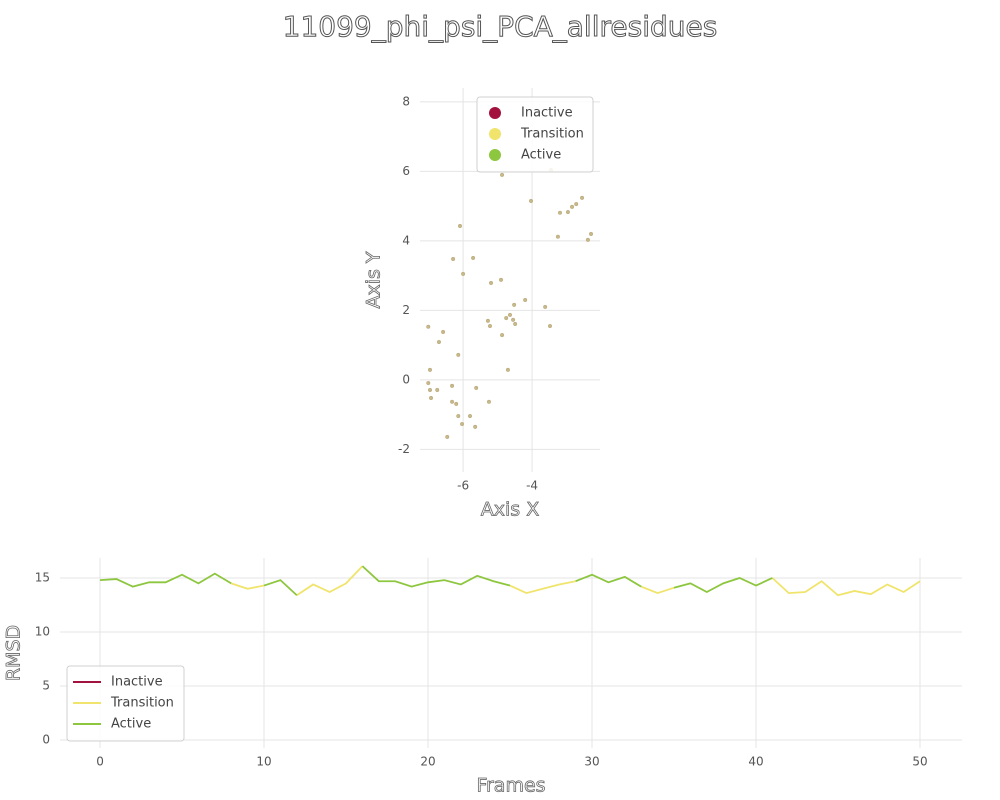 The height and width of the screenshot is (800, 1000). What do you see at coordinates (263, 762) in the screenshot?
I see `x-tick-label: 10` at bounding box center [263, 762].